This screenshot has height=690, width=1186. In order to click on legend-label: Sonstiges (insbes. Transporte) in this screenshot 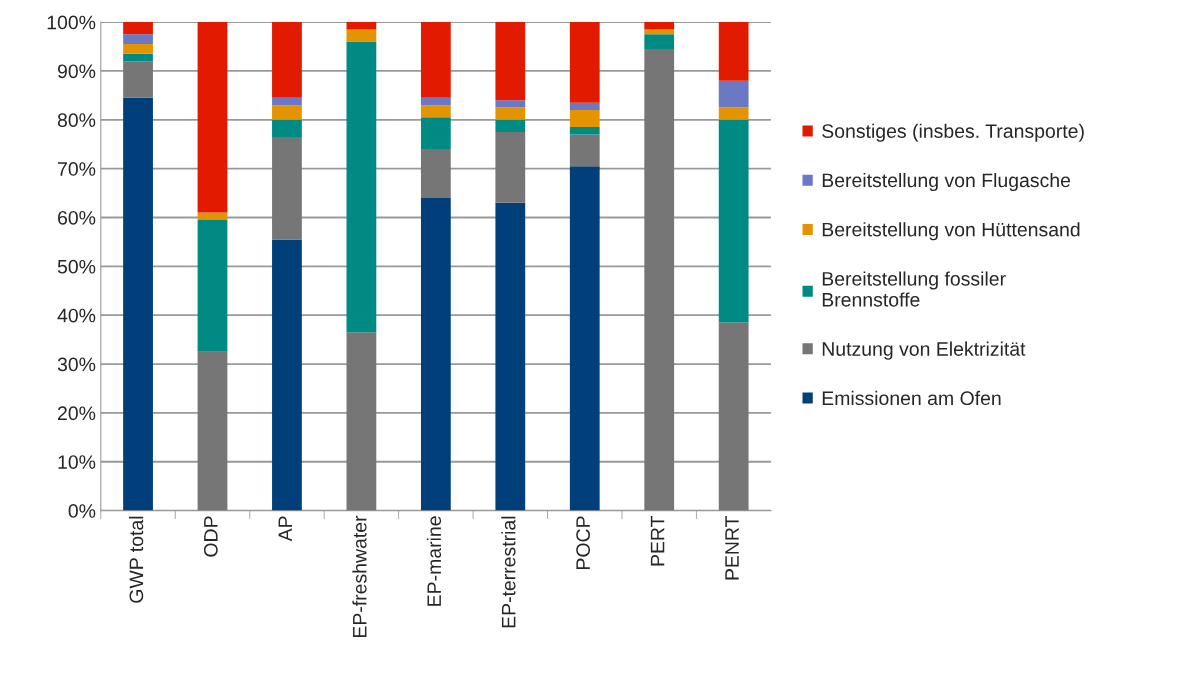, I will do `click(953, 132)`.